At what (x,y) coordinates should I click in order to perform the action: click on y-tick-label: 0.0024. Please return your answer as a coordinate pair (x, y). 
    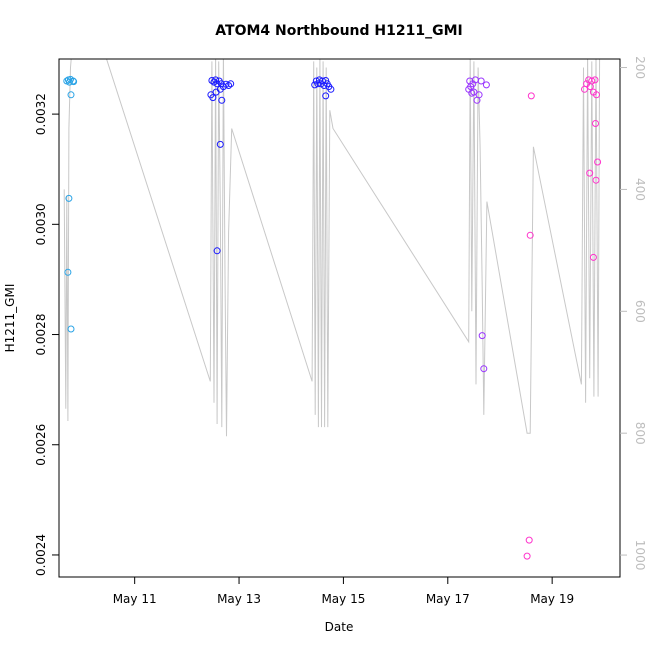
    Looking at the image, I should click on (41, 555).